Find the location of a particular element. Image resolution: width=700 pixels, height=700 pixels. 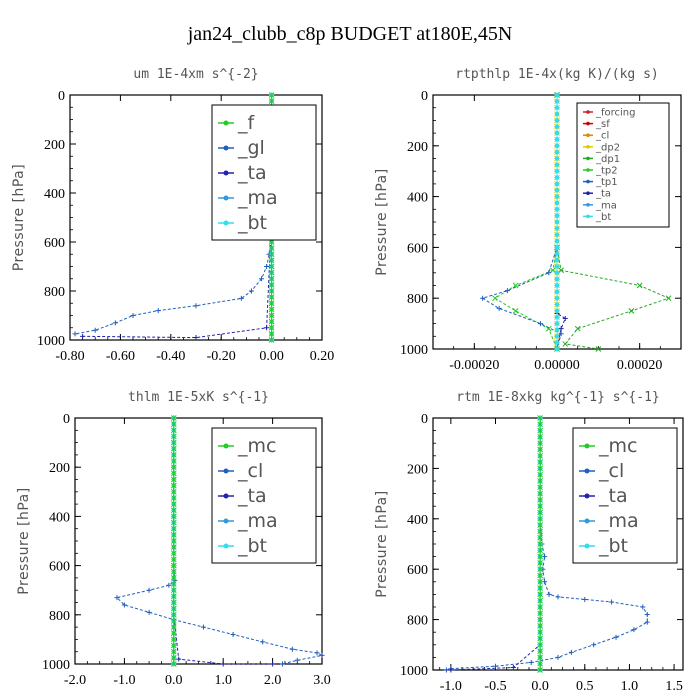

x-tick-label: 0.20 is located at coordinates (322, 356).